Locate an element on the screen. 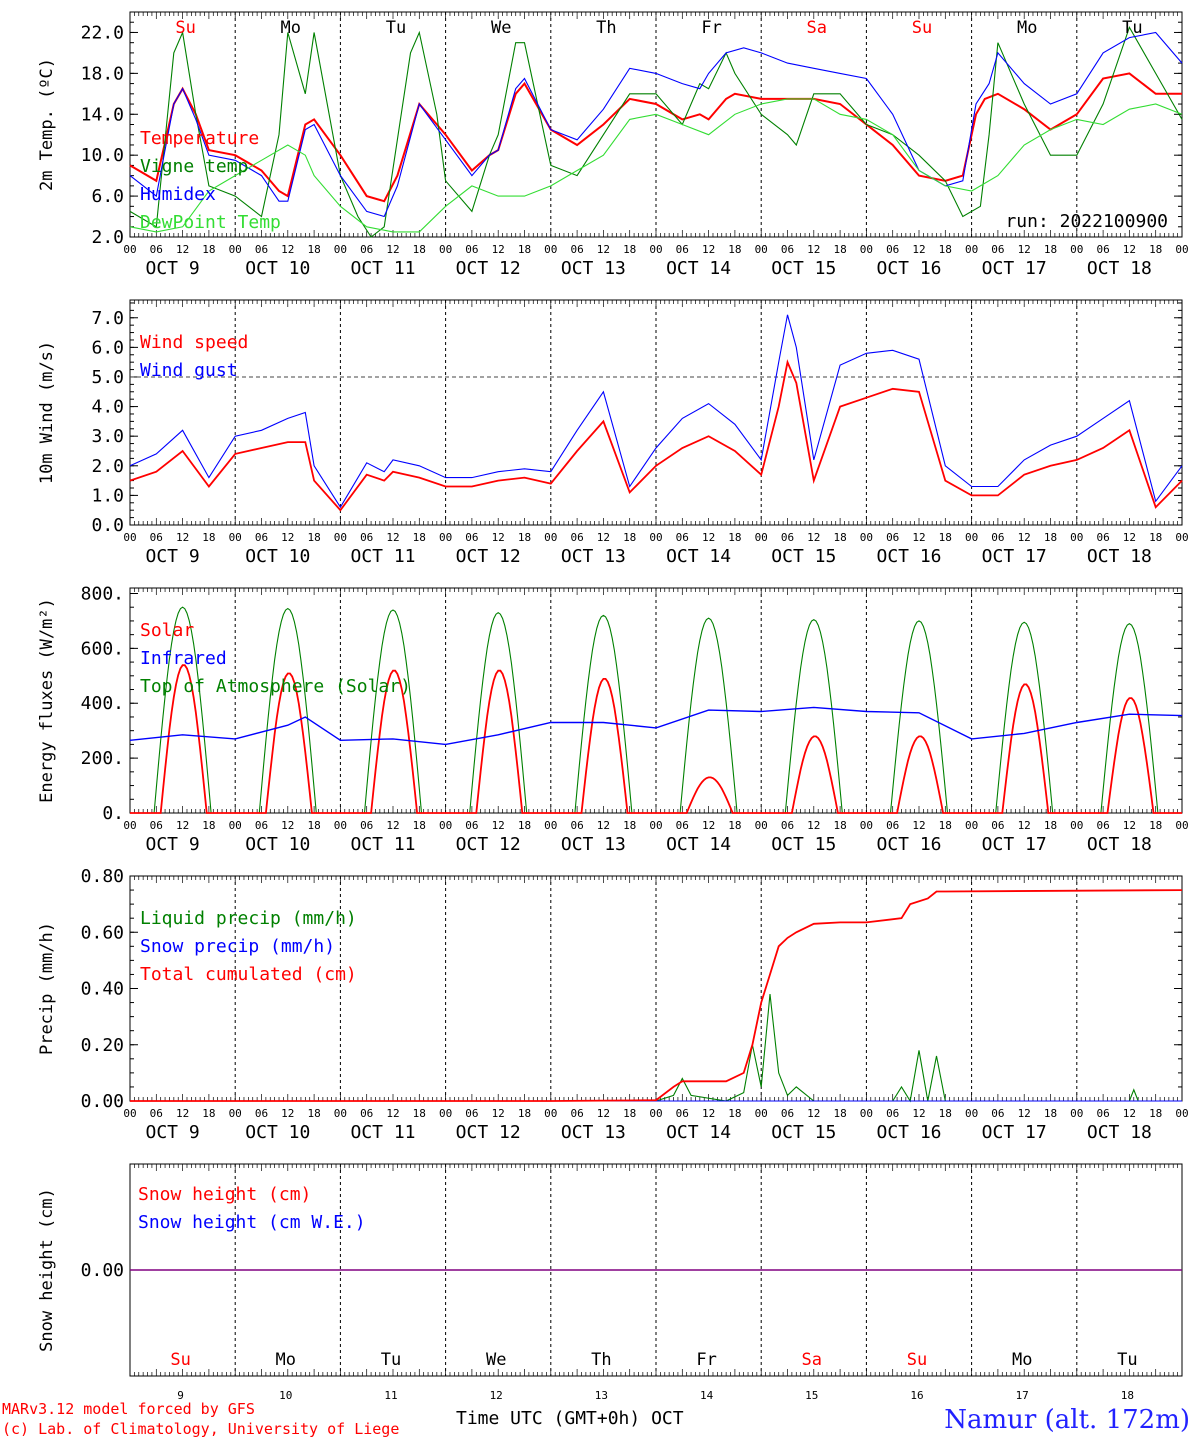 Image resolution: width=1194 pixels, height=1440 pixels. date-label: OCT 9 is located at coordinates (173, 556).